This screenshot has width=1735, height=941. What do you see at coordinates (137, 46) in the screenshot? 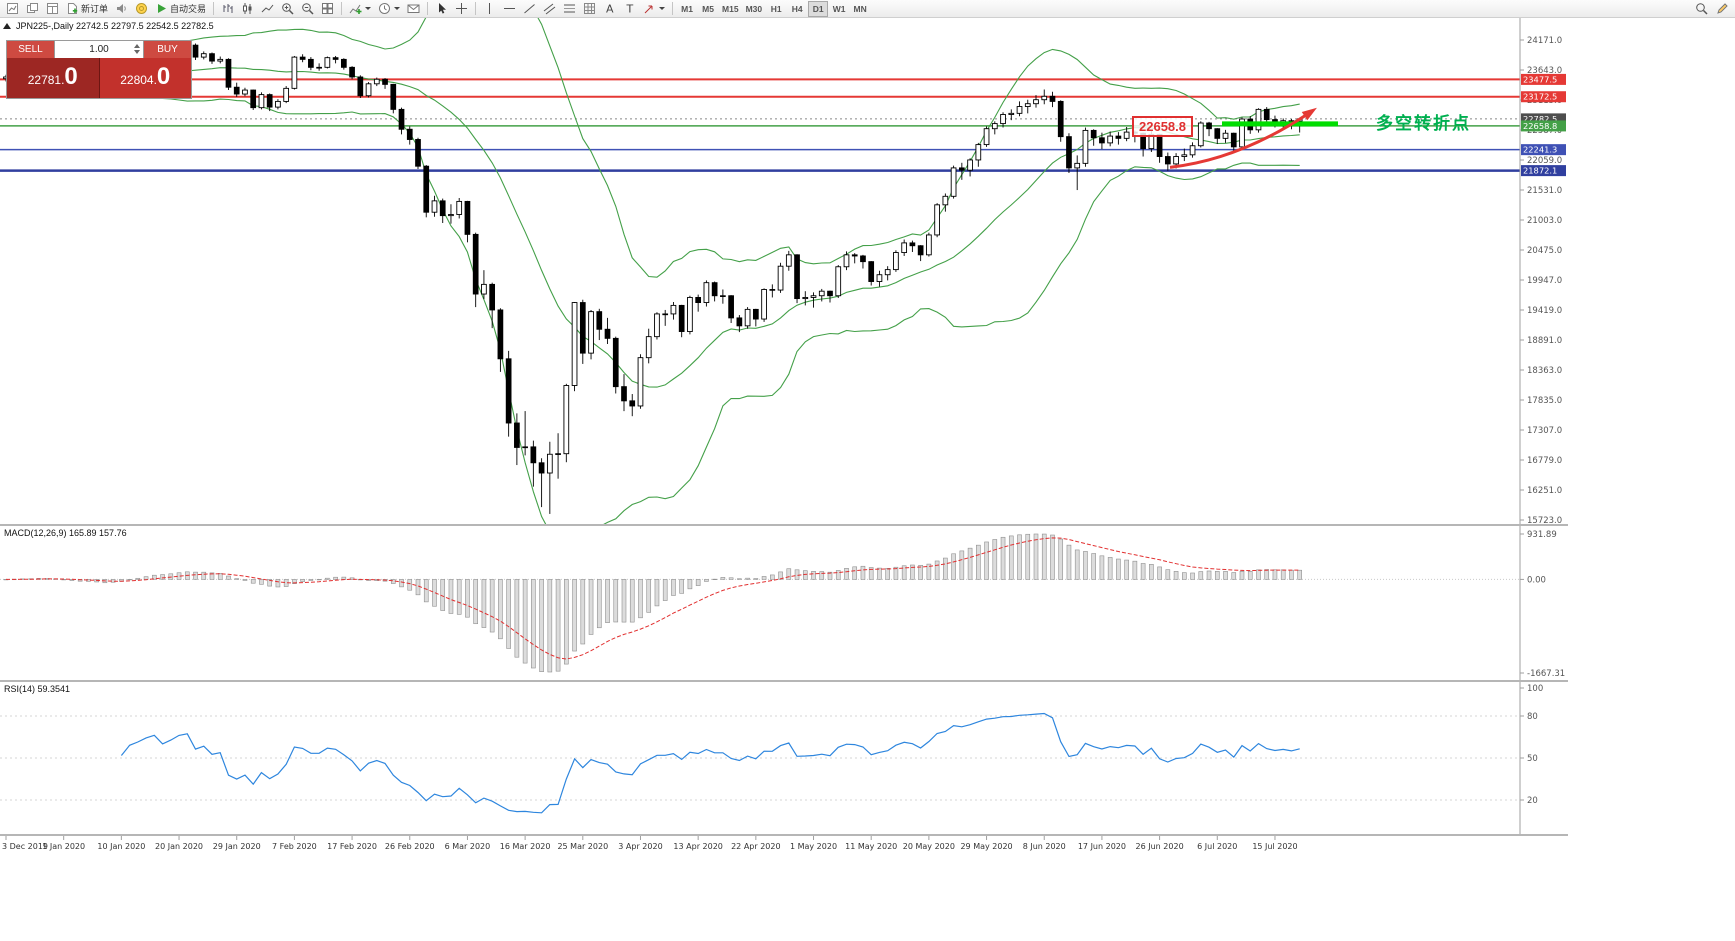
I see `spinner-up-icon` at bounding box center [137, 46].